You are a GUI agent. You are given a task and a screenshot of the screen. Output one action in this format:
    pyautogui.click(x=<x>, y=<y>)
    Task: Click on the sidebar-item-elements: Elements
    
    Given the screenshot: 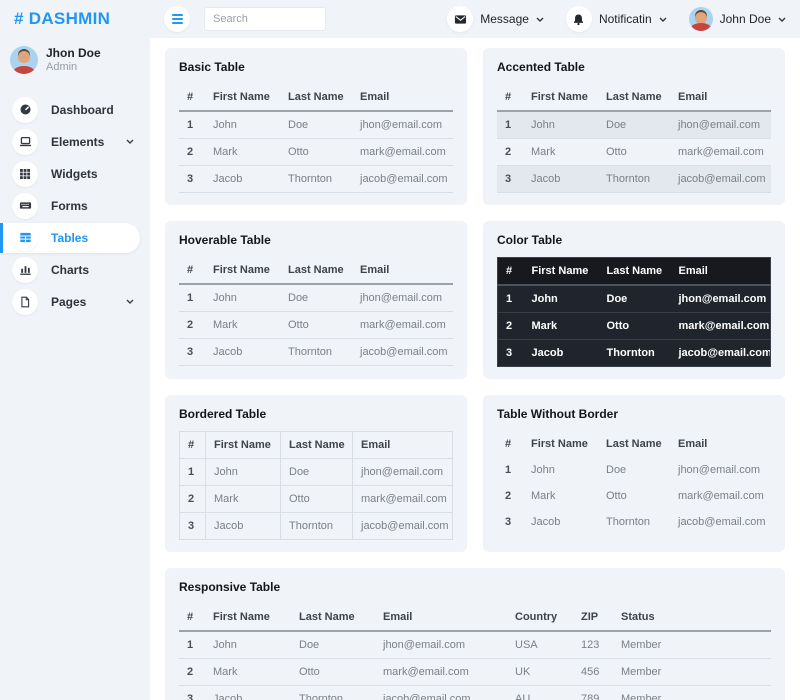 What is the action you would take?
    pyautogui.click(x=75, y=142)
    